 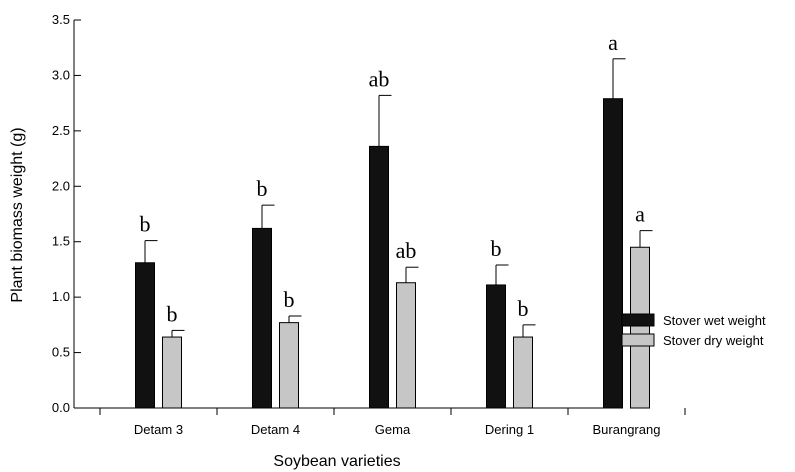 What do you see at coordinates (61, 352) in the screenshot?
I see `y-tick-label: 0.5` at bounding box center [61, 352].